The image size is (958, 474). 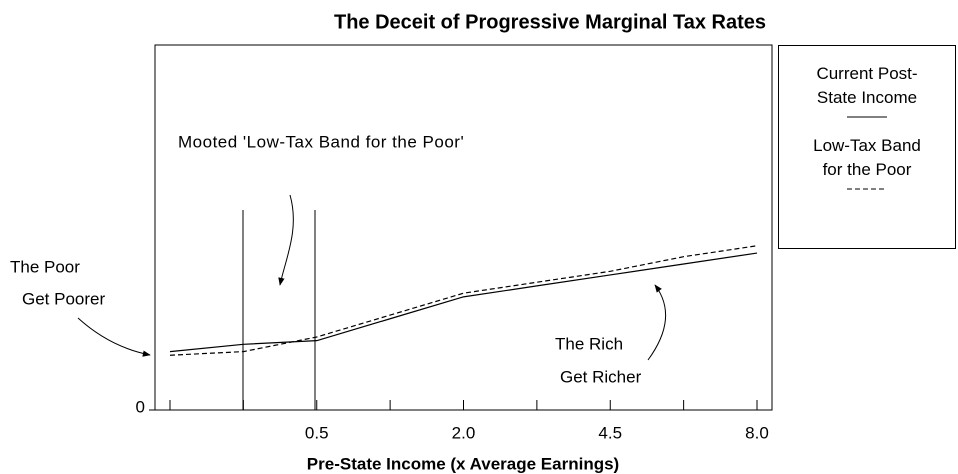 What do you see at coordinates (63, 298) in the screenshot?
I see `annotation: Get Poorer` at bounding box center [63, 298].